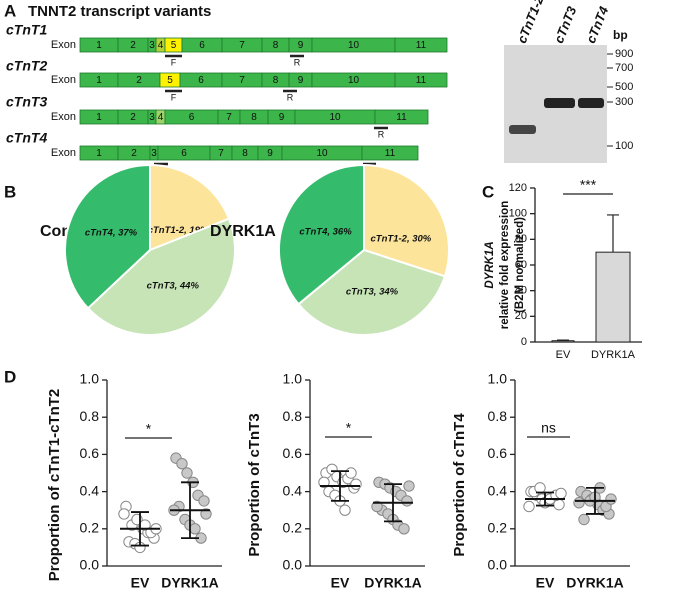  Describe the element at coordinates (243, 231) in the screenshot. I see `pie-title: DYRK1A` at that location.